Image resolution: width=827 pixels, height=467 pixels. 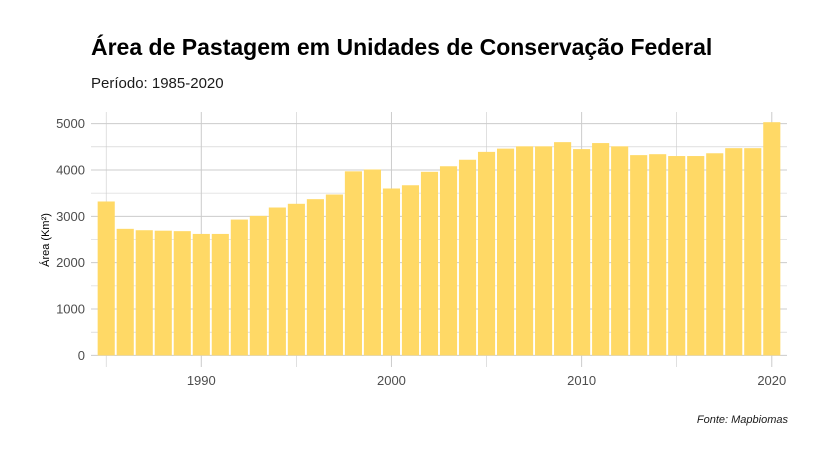 I want to click on y-tick-label: 1000, so click(x=70, y=309).